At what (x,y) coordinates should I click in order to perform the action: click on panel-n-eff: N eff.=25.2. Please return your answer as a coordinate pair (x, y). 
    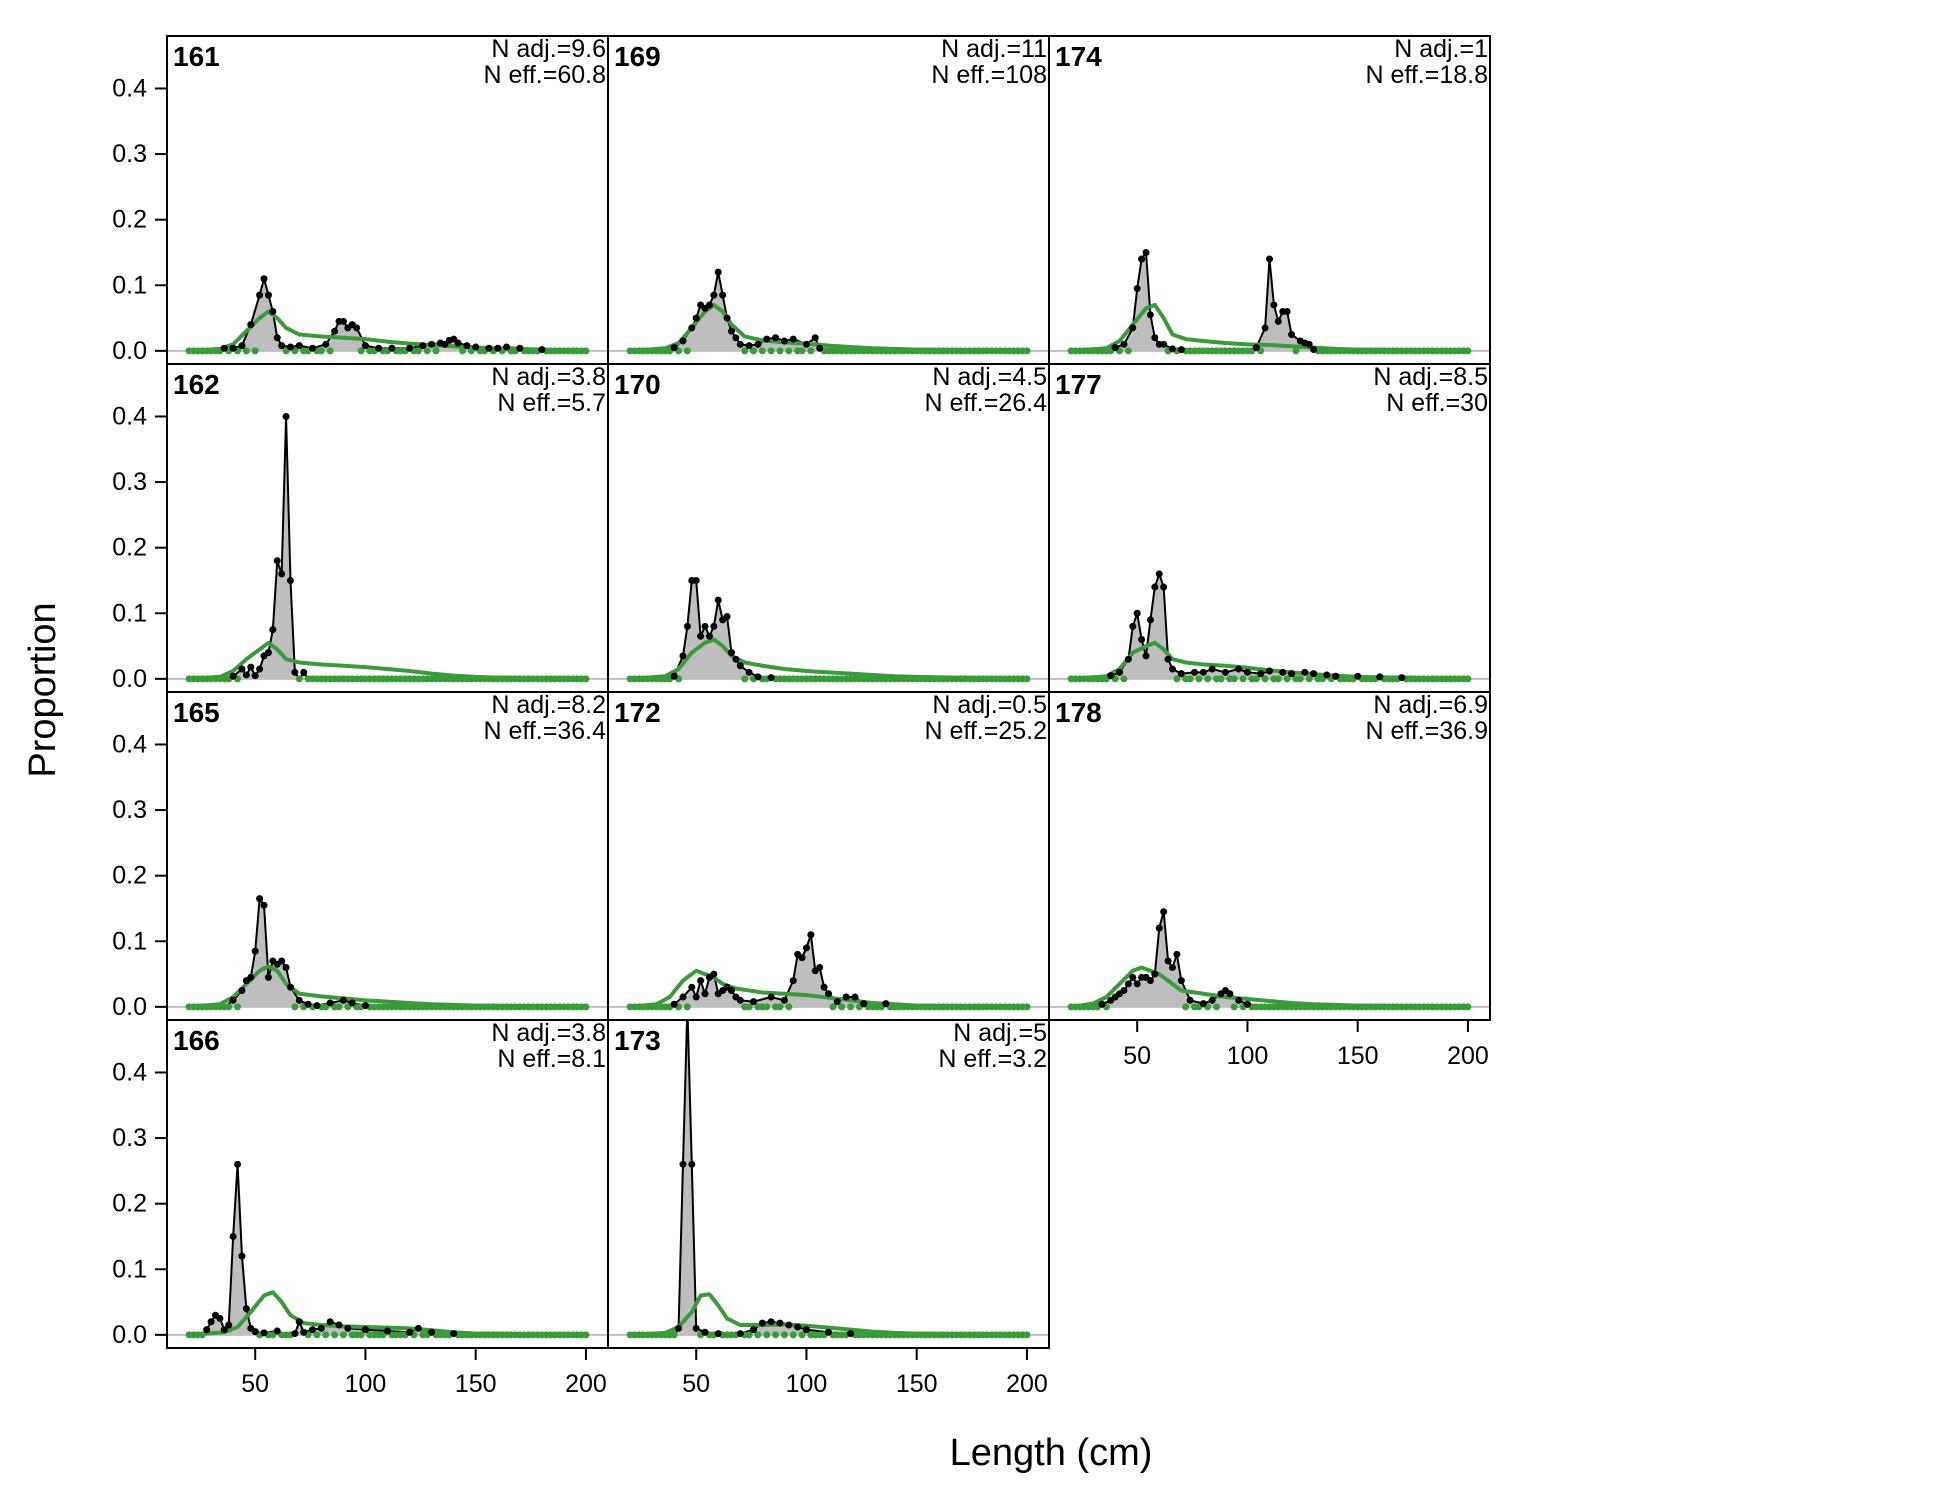
    Looking at the image, I should click on (985, 731).